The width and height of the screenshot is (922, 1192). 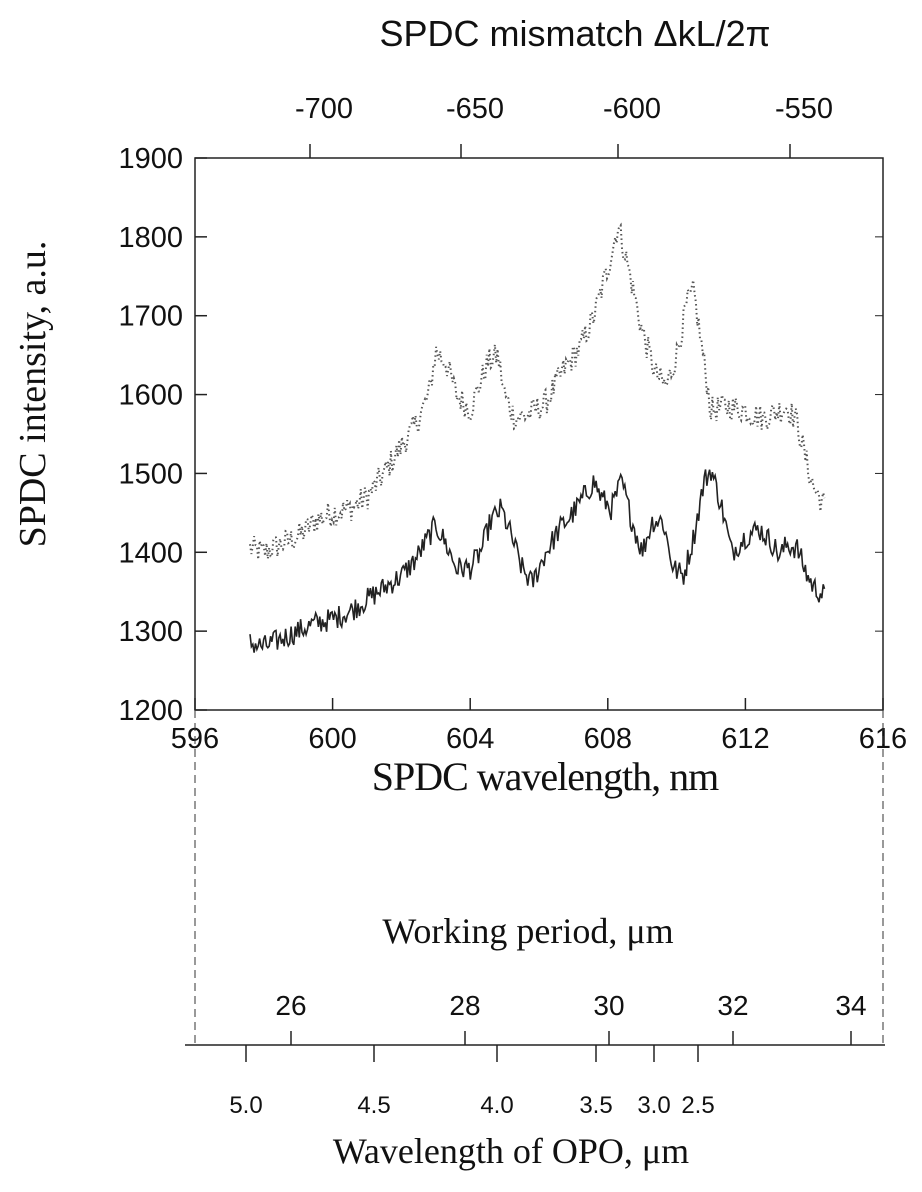 What do you see at coordinates (373, 1105) in the screenshot?
I see `opo-tick-label: 4.5` at bounding box center [373, 1105].